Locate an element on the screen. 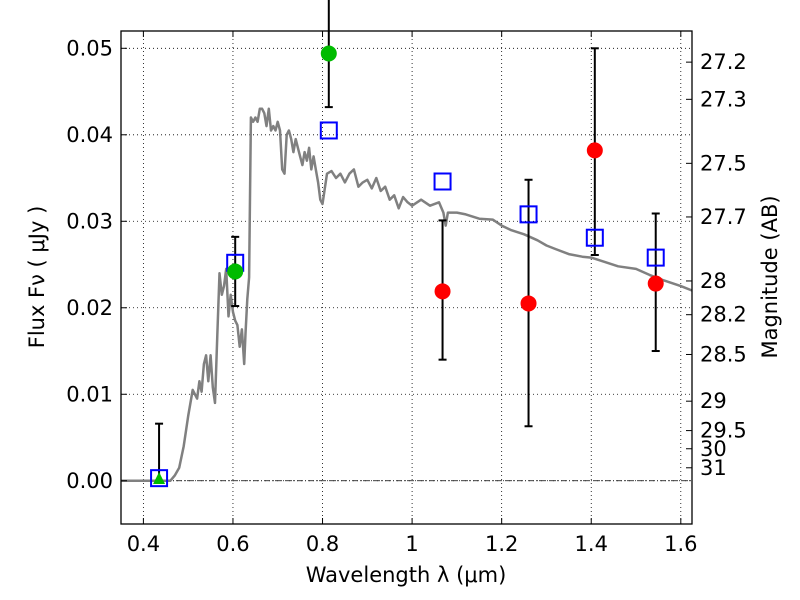 The image size is (800, 600). y-tick-label: 0.00 is located at coordinates (89, 481).